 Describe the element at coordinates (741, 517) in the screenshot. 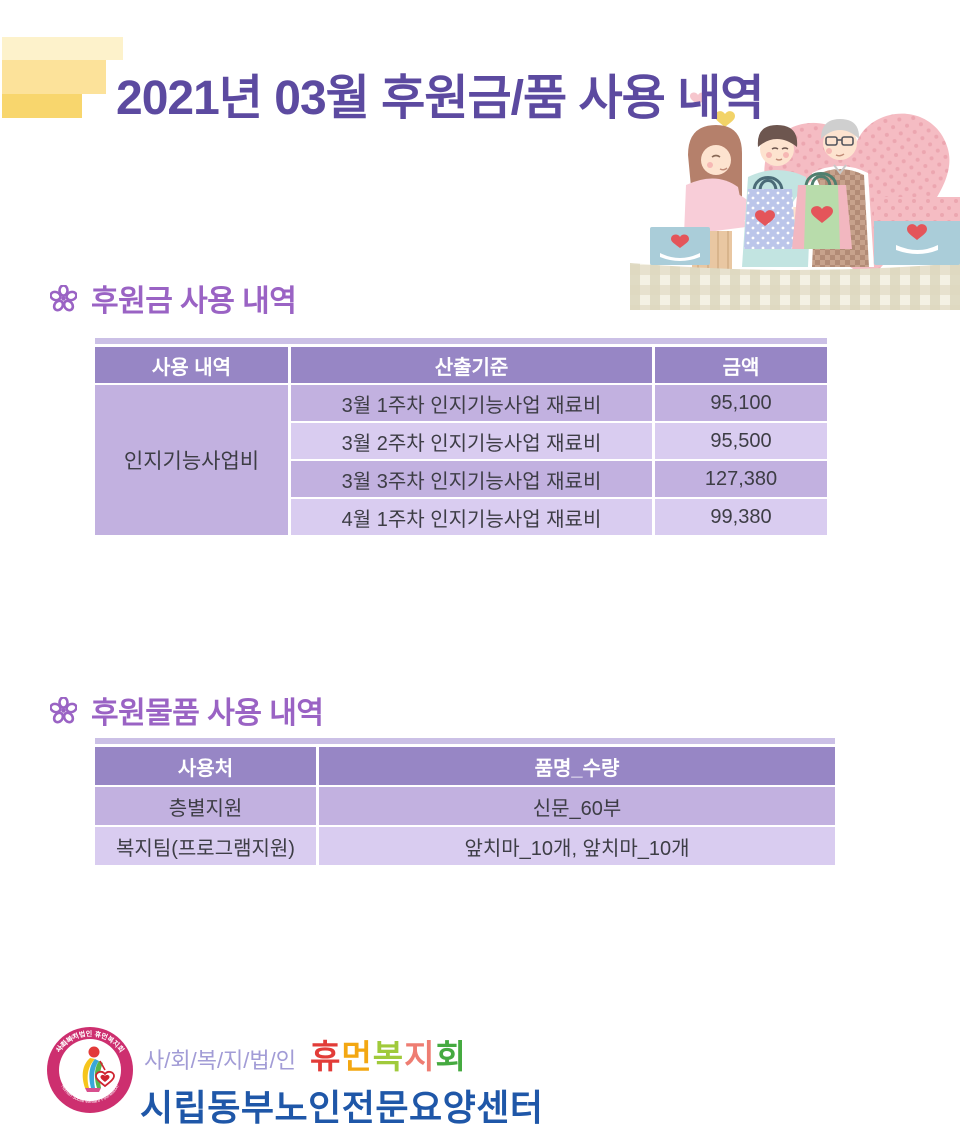

I see `amount-cell: 99,380` at that location.